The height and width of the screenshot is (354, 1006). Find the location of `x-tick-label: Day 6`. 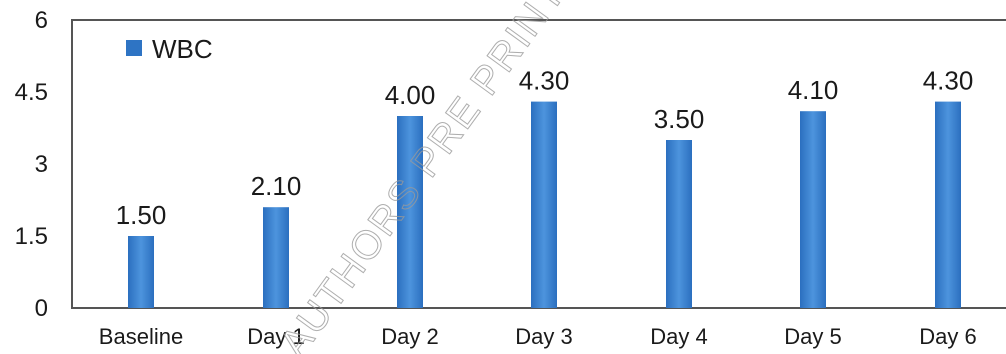

x-tick-label: Day 6 is located at coordinates (947, 336).